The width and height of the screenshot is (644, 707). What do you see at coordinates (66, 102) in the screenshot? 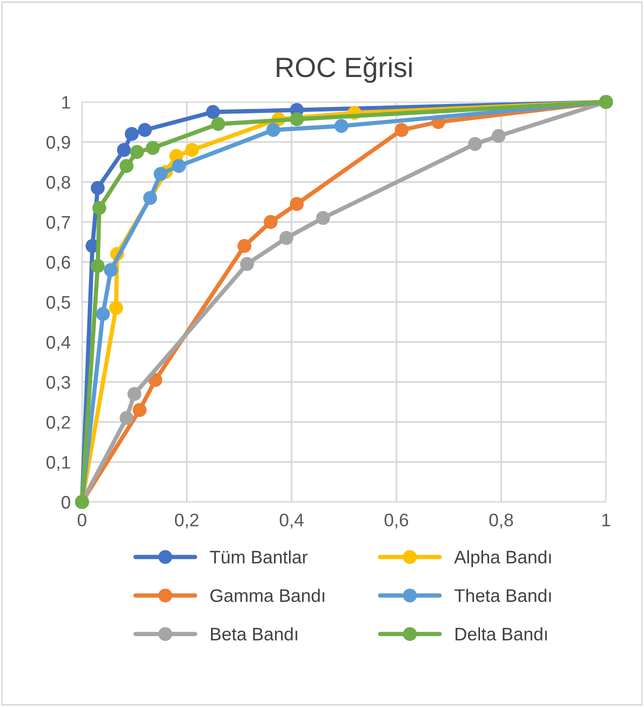
I see `y-tick-label: 1` at bounding box center [66, 102].